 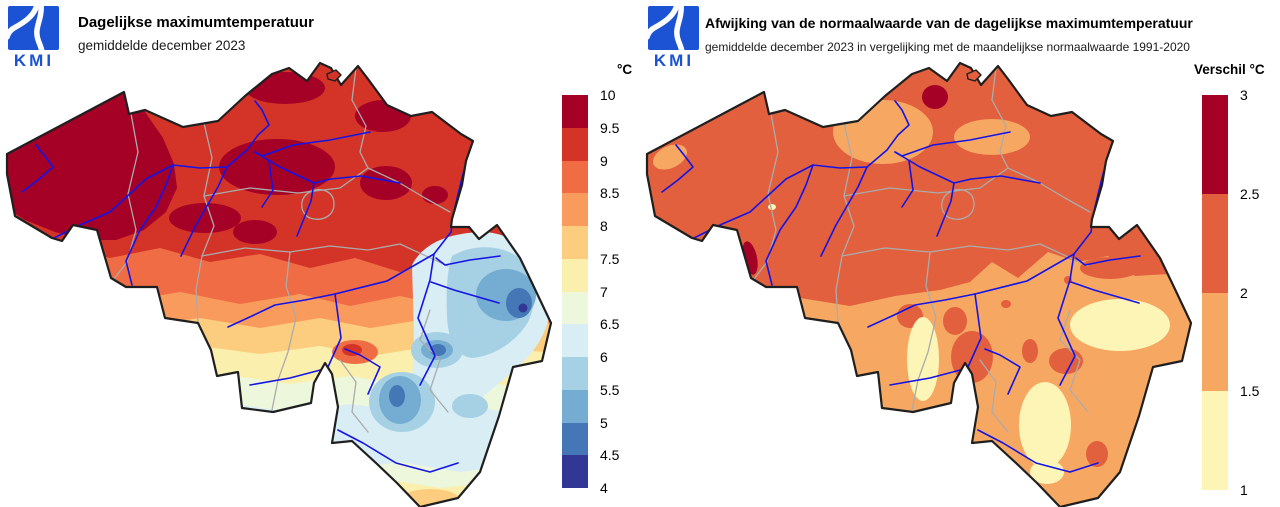 What do you see at coordinates (1229, 69) in the screenshot?
I see `legend-title: Verschil °C` at bounding box center [1229, 69].